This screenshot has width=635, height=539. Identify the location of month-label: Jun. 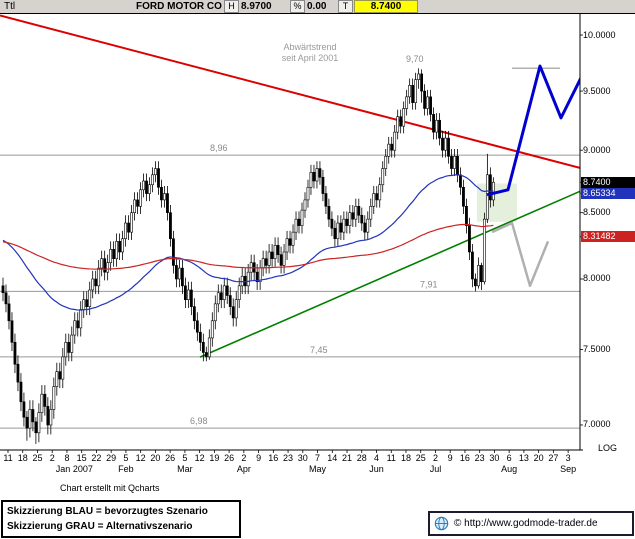
(376, 469).